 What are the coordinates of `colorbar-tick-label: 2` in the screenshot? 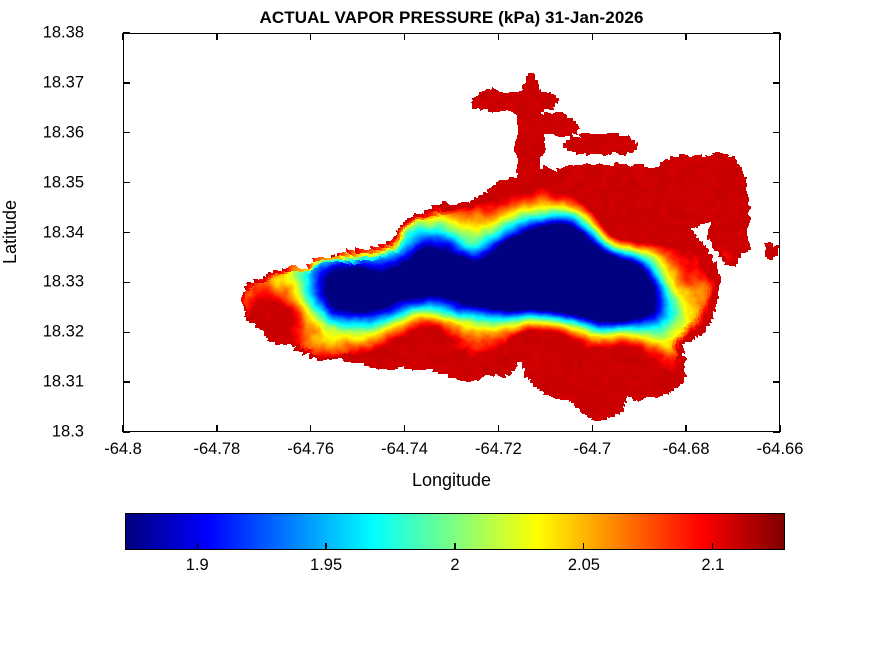 It's located at (455, 565).